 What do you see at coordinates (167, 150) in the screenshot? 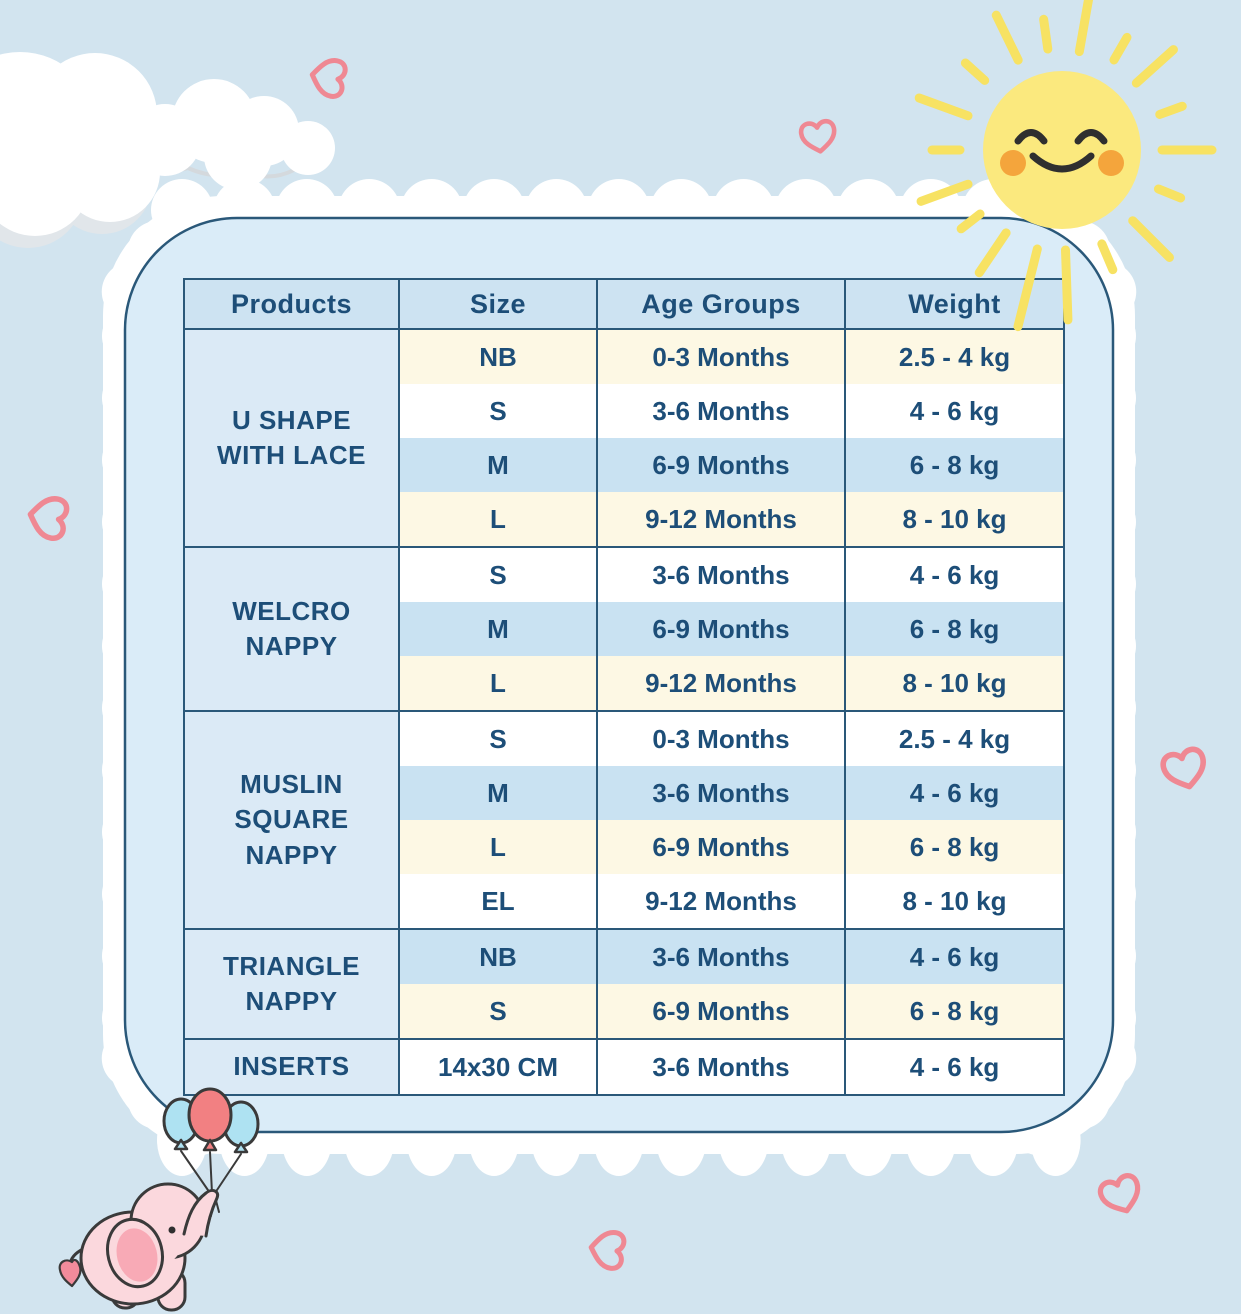
I see `cloud-icon` at bounding box center [167, 150].